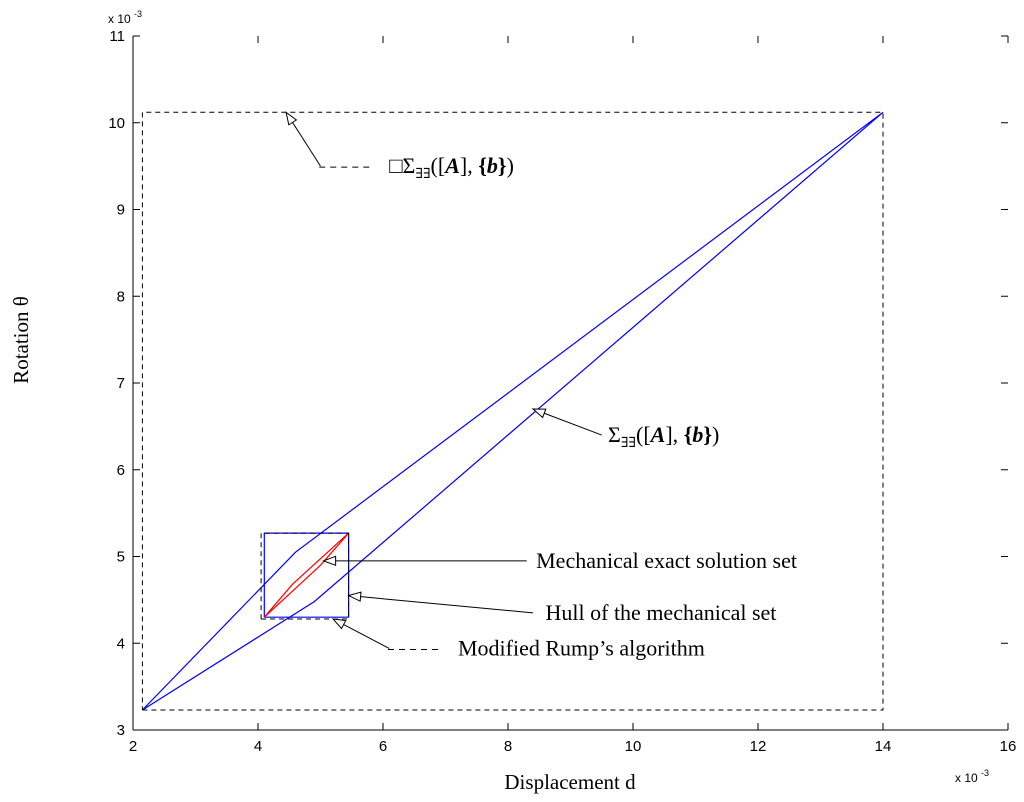 Image resolution: width=1024 pixels, height=802 pixels. I want to click on x-tick-label: 6, so click(383, 746).